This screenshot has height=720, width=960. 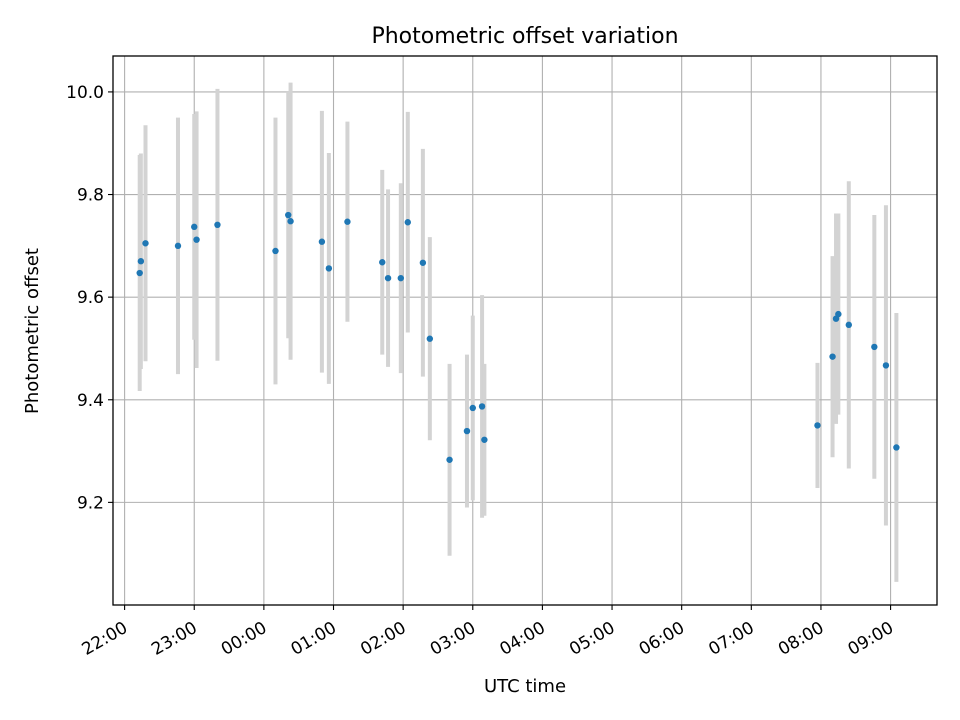 I want to click on x-axis-label: UTC time, so click(x=525, y=686).